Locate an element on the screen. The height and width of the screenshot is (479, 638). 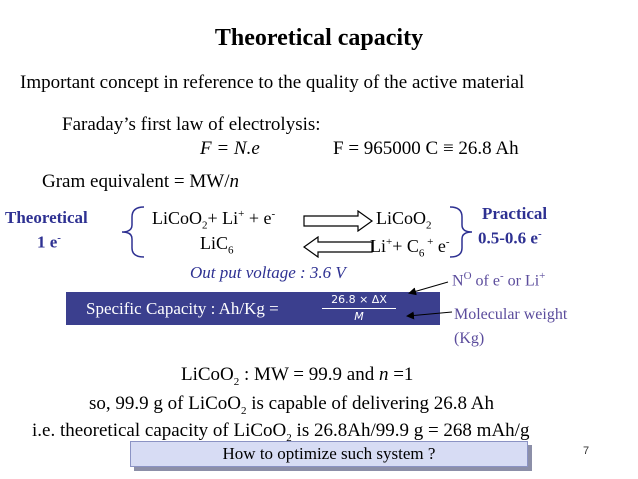
specific-capacity-box: Specific Capacity : Ah/Kg = 26.8 × ΔX M is located at coordinates (253, 308).